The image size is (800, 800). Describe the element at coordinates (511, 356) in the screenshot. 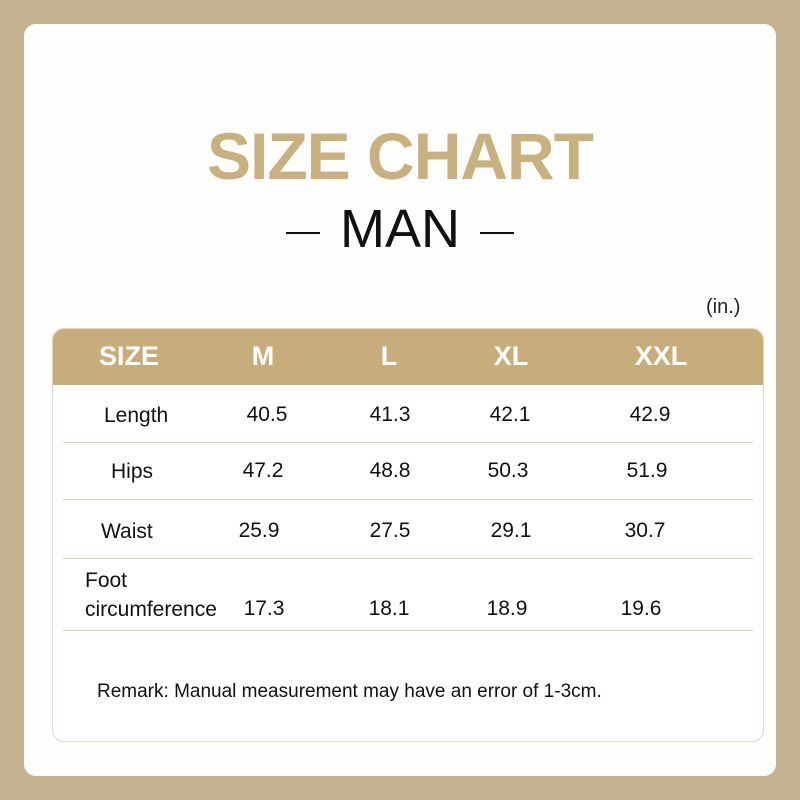

I see `header-xl: XL` at that location.